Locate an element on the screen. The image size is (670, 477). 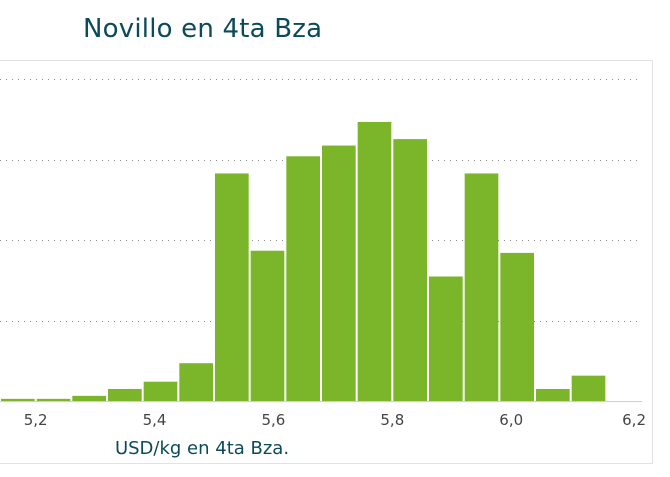
x-tick-label: 6,0 is located at coordinates (511, 420).